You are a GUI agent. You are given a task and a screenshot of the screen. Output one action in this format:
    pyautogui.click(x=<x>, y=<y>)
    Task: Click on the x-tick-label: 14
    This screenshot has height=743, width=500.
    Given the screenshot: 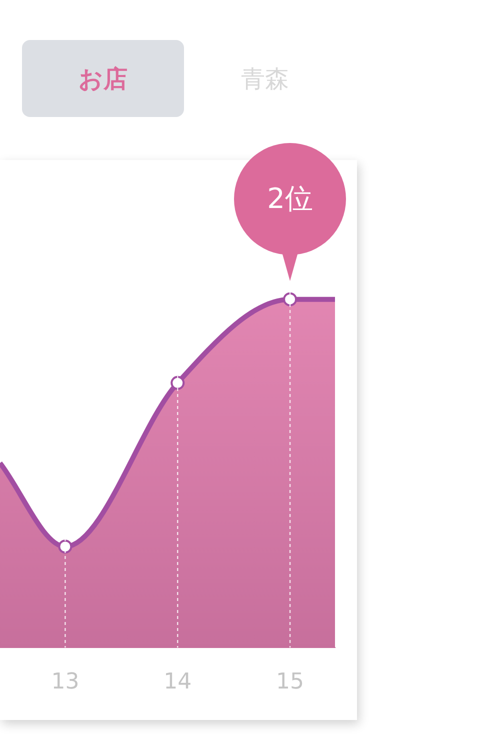 What is the action you would take?
    pyautogui.click(x=178, y=682)
    